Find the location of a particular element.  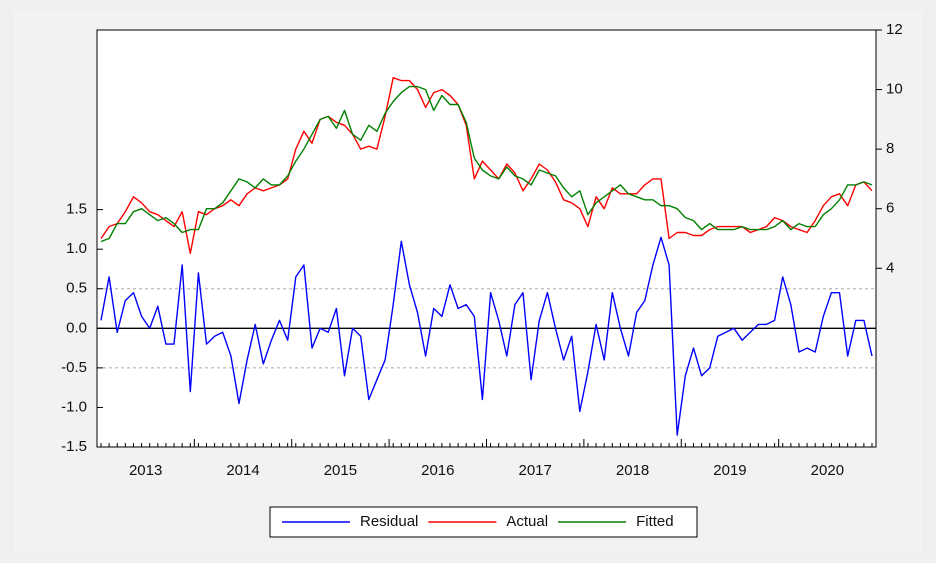

y-tick-label: -1.0 is located at coordinates (74, 406).